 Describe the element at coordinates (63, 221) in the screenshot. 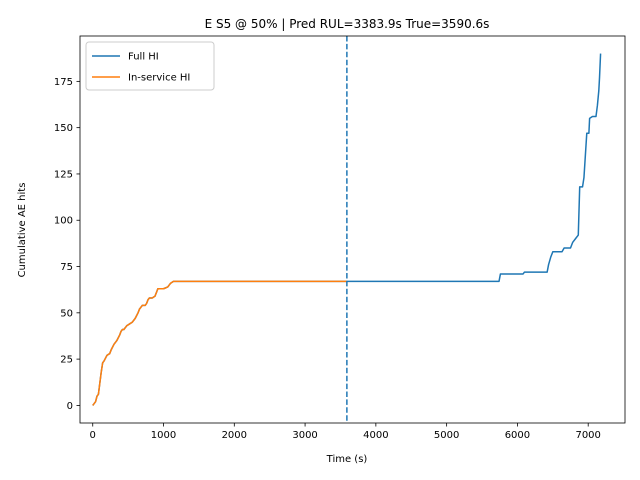

I see `y-tick-label: 100` at that location.